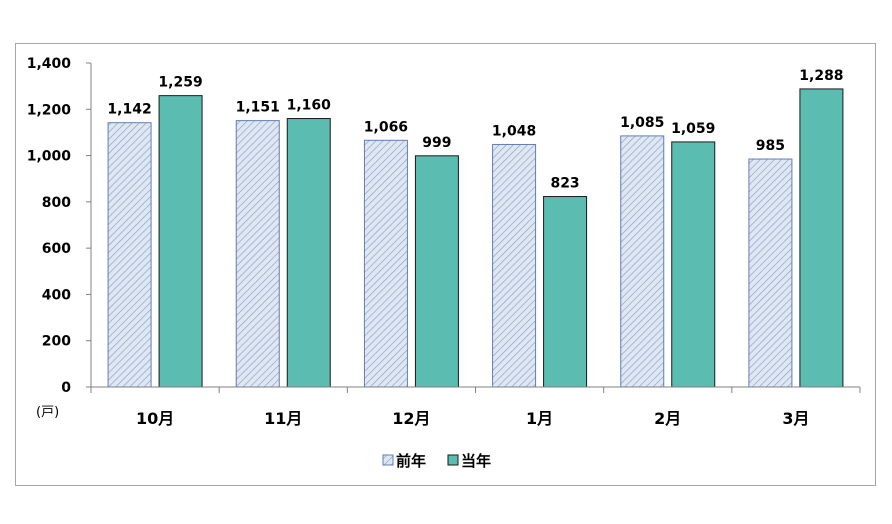 The width and height of the screenshot is (892, 524). What do you see at coordinates (49, 64) in the screenshot?
I see `y-tick-label: 1,400` at bounding box center [49, 64].